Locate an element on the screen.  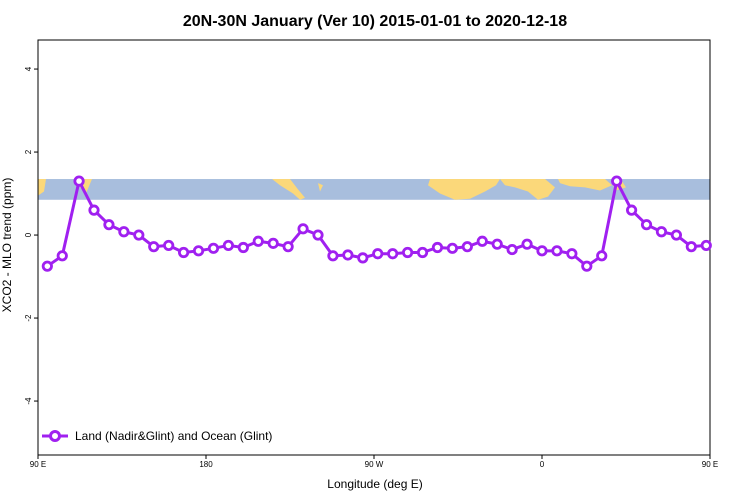
x-axis: 90 E 180 90 W 0 90 E is located at coordinates (374, 462).